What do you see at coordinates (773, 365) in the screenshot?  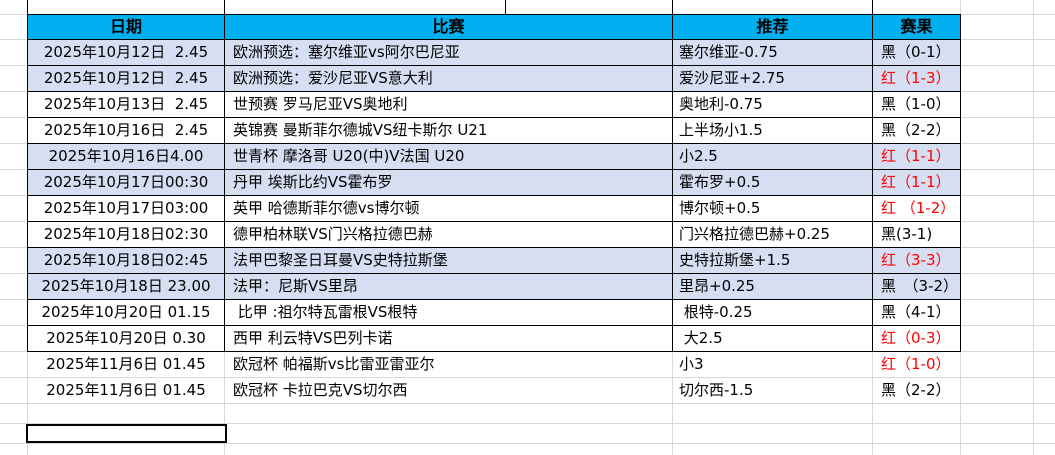 I see `cell-tip: 小3` at bounding box center [773, 365].